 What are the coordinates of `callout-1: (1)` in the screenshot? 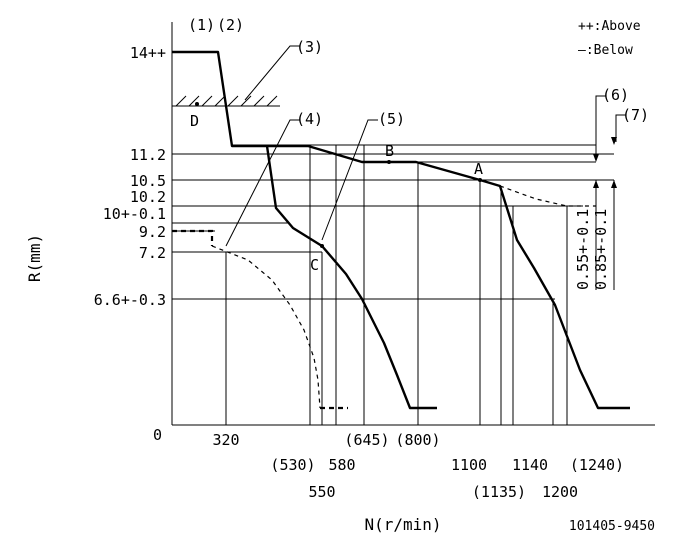 It's located at (201, 25).